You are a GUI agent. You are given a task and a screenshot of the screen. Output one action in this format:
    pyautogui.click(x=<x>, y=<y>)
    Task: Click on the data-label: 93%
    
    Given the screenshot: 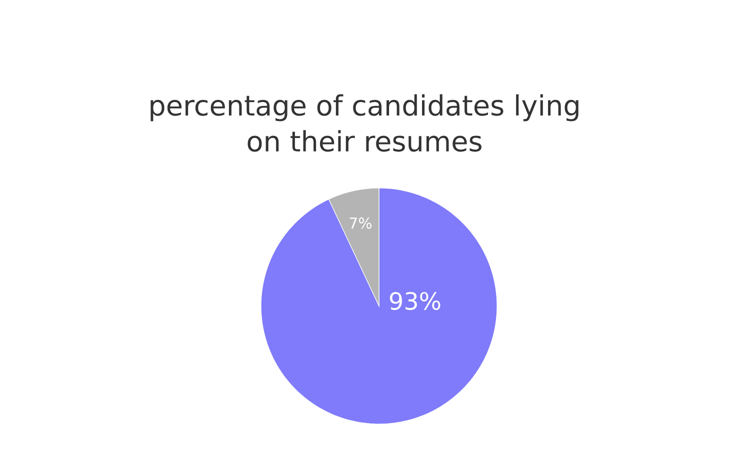 What is the action you would take?
    pyautogui.click(x=415, y=301)
    